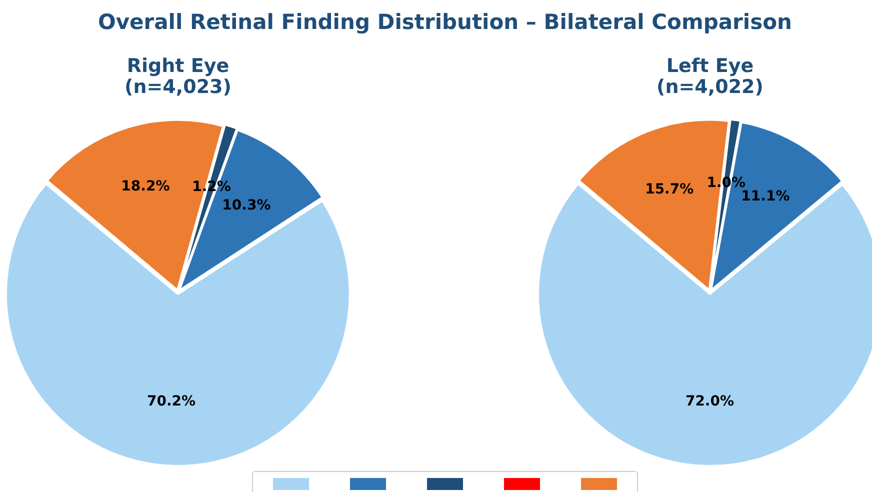 The width and height of the screenshot is (872, 492). What do you see at coordinates (726, 182) in the screenshot?
I see `data-label: 1.0%` at bounding box center [726, 182].